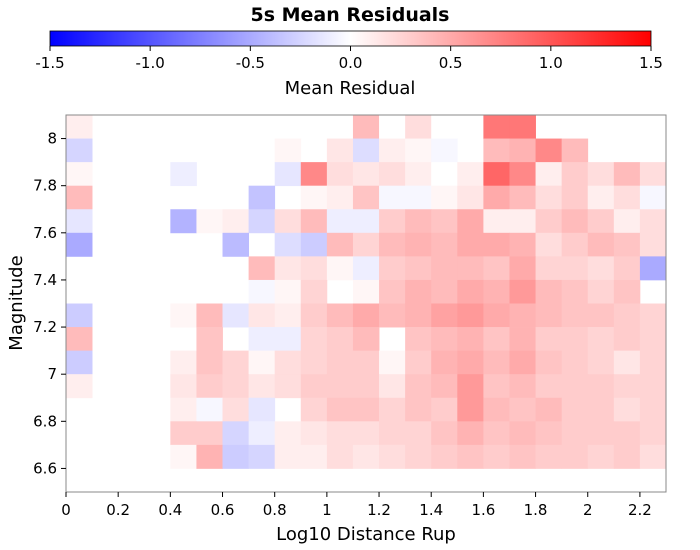 The width and height of the screenshot is (700, 550). I want to click on colorbar-tick-label: 0.0, so click(351, 63).